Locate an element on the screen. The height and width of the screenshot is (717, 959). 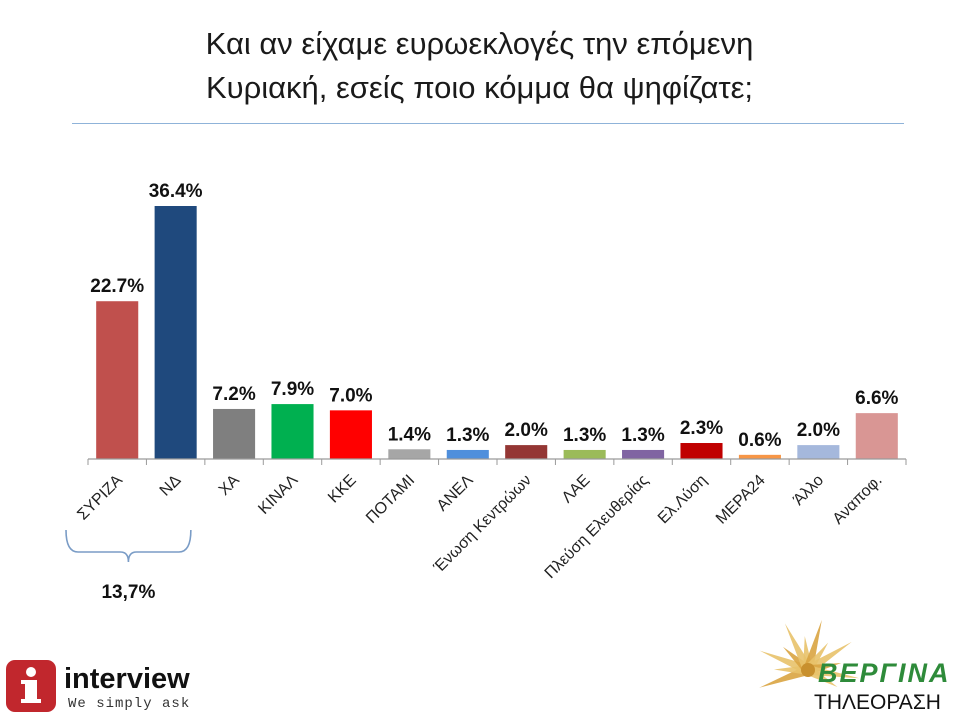
bracket-shape is located at coordinates (128, 546).